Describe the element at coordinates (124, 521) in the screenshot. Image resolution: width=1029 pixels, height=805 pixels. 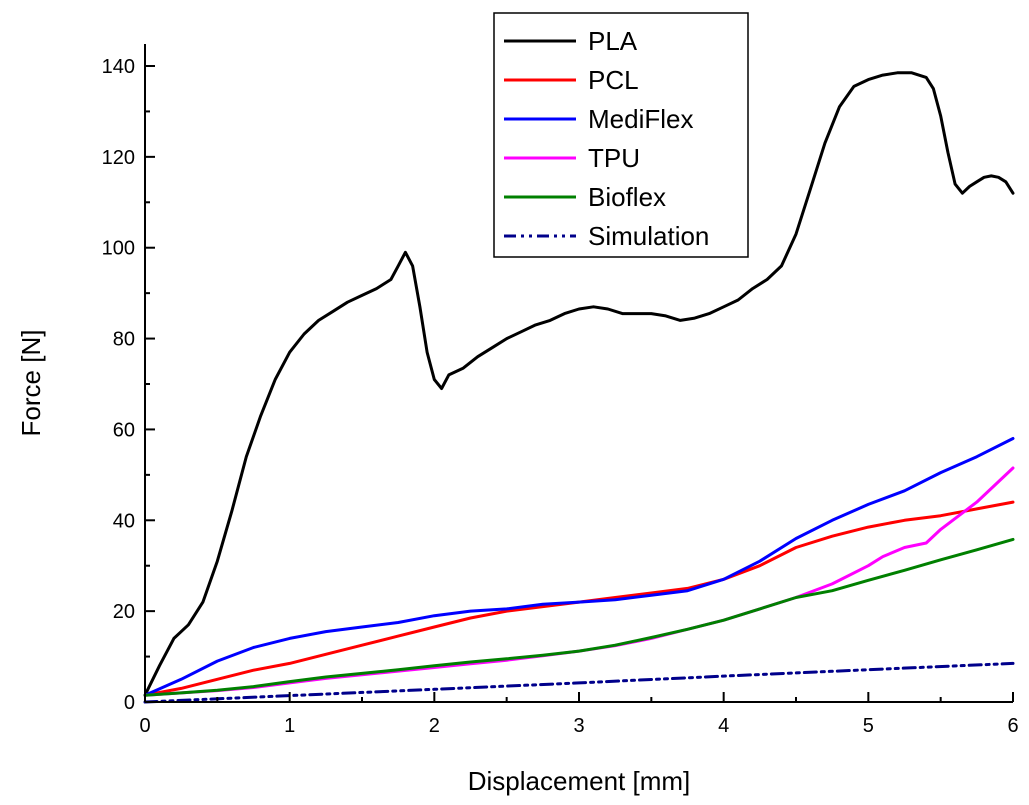
I see `y-tick-label: 40` at that location.